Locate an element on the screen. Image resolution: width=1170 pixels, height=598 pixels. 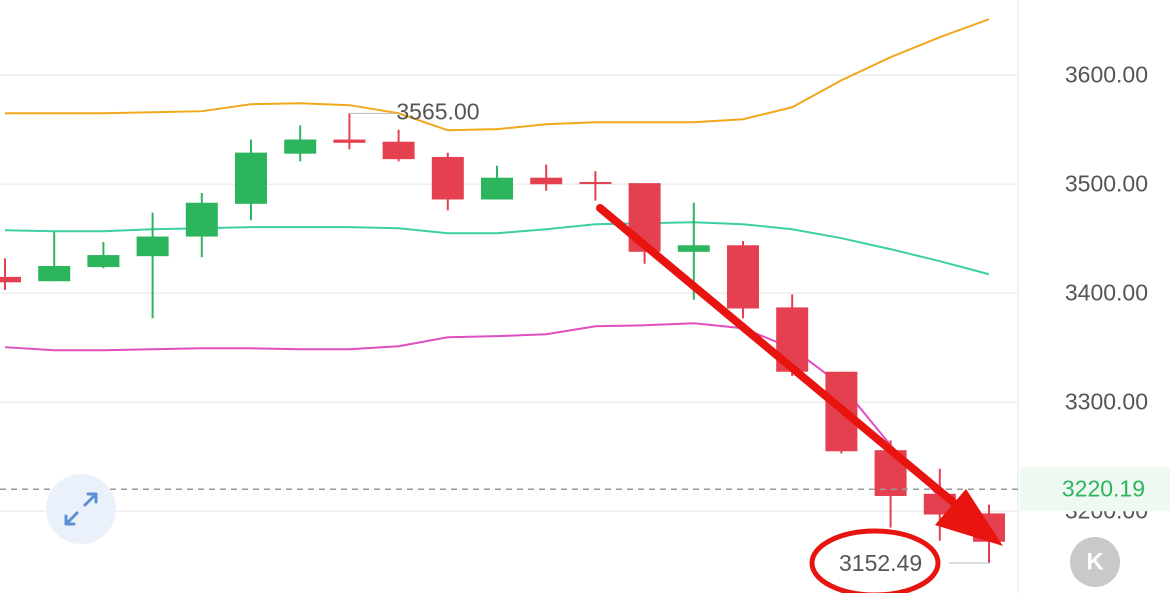
band-line is located at coordinates (497, 248).